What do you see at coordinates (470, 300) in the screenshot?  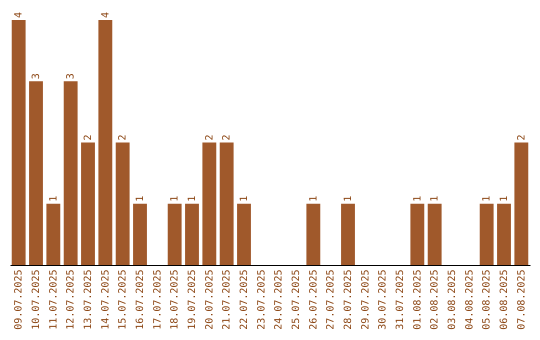 I see `x-tick-label: 04.08.2025` at bounding box center [470, 300].